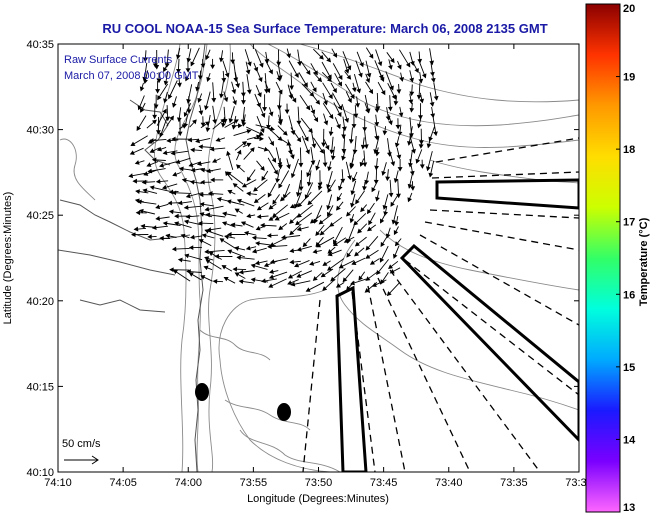 The image size is (651, 518). Describe the element at coordinates (449, 483) in the screenshot. I see `x-tick-label: 73:40` at that location.